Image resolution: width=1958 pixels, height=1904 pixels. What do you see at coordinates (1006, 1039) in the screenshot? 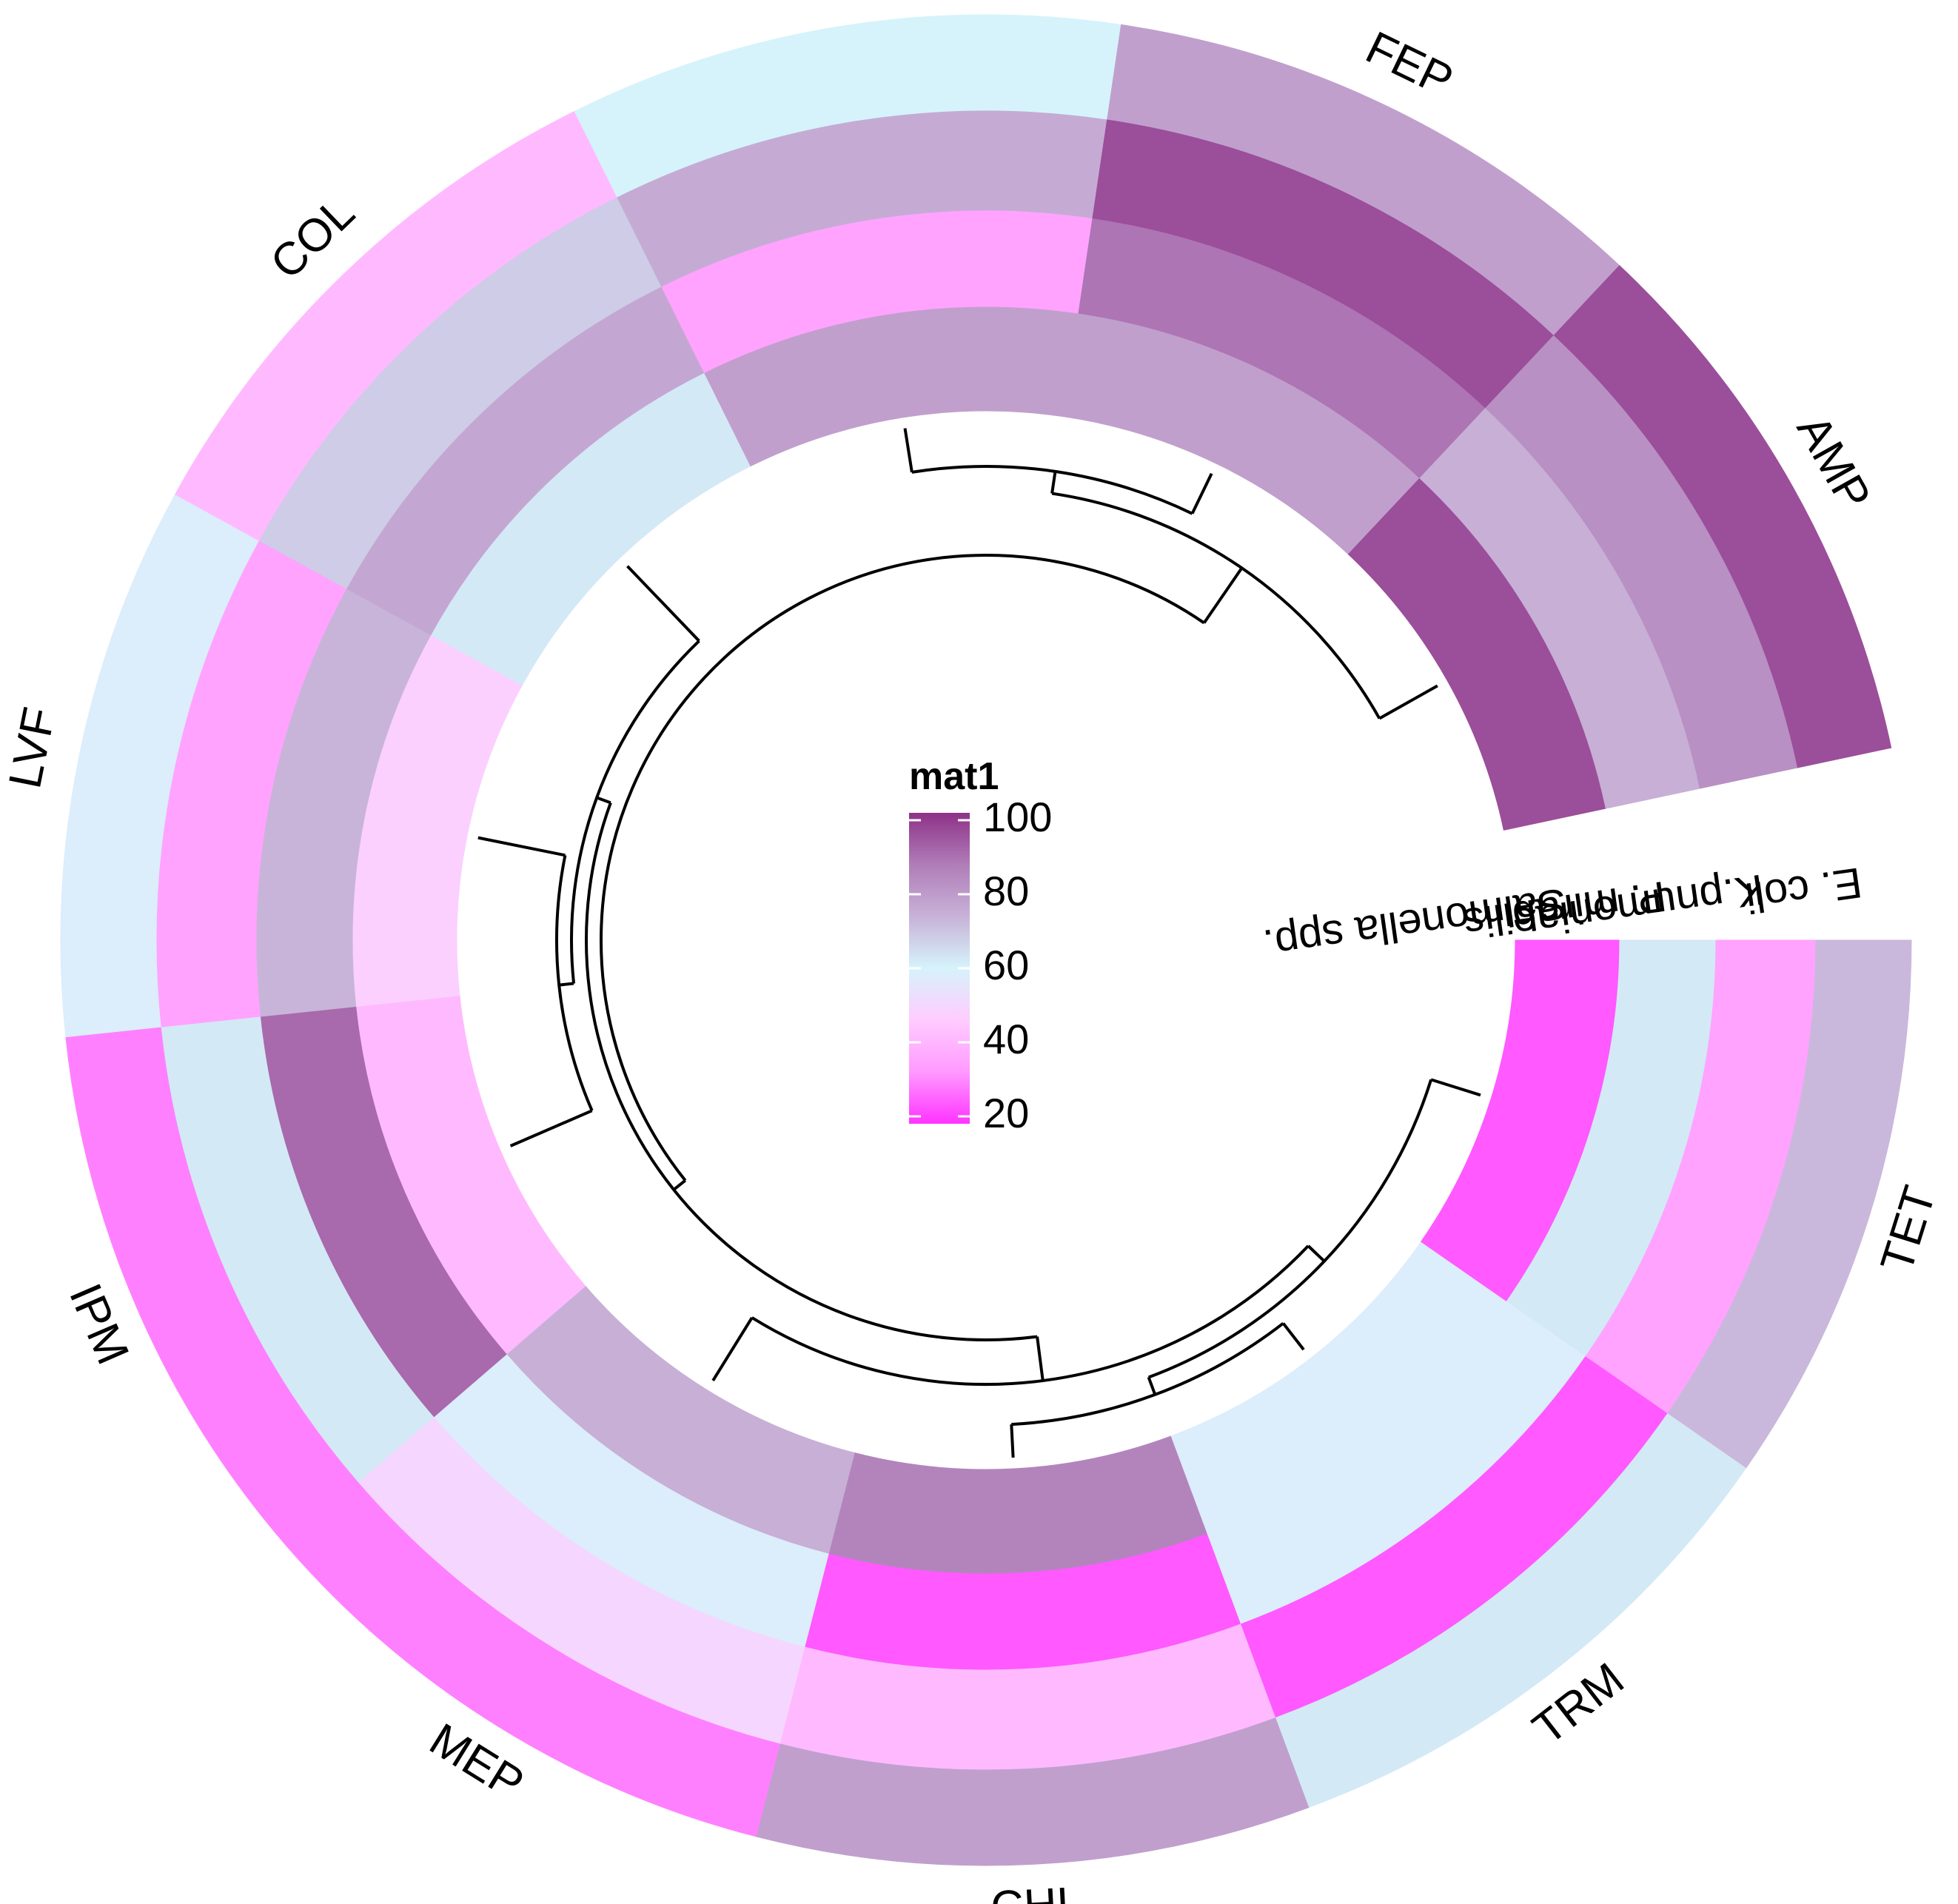
I see `legend-tick-label: 40` at bounding box center [1006, 1039].